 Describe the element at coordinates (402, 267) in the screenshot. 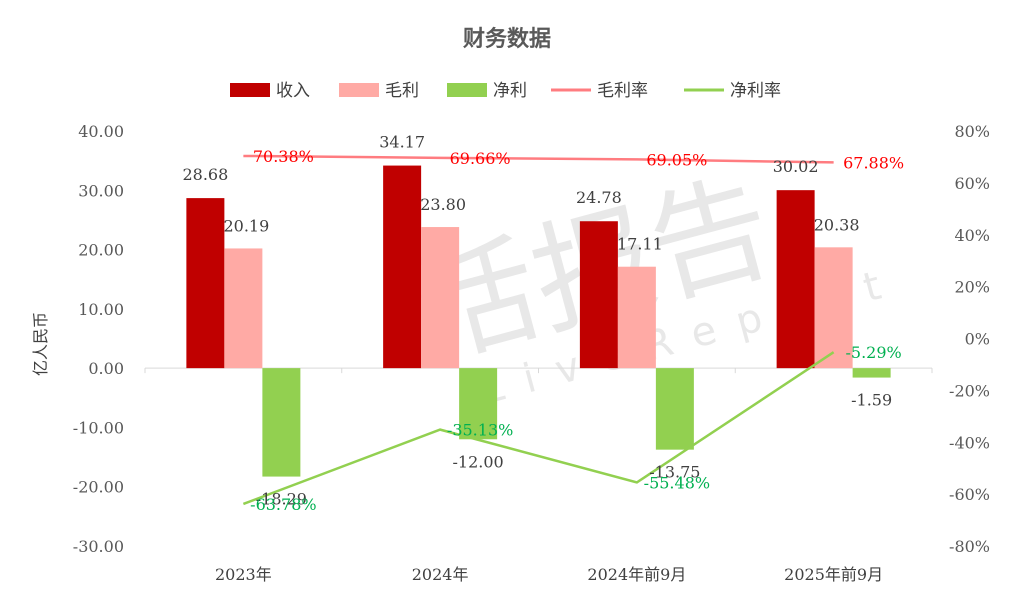

I see `bar-收入-1` at that location.